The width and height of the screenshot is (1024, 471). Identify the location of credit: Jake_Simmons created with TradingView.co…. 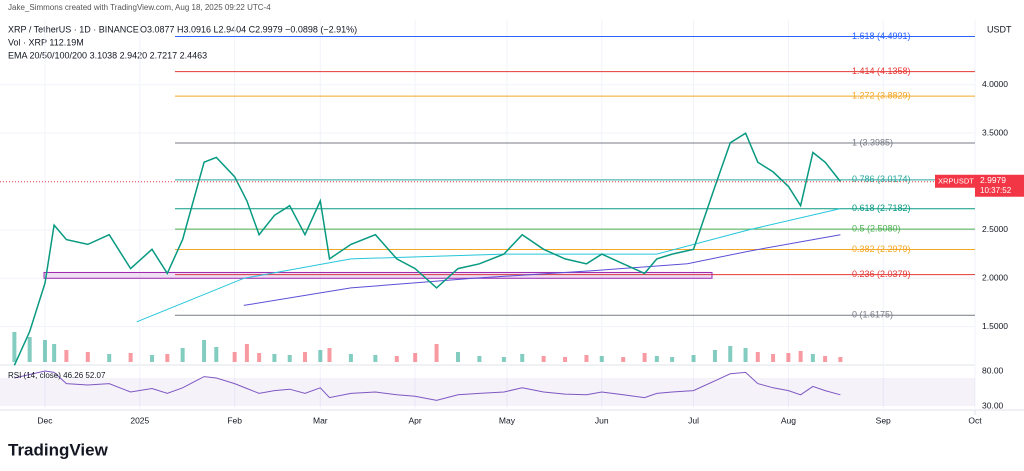
(139, 7).